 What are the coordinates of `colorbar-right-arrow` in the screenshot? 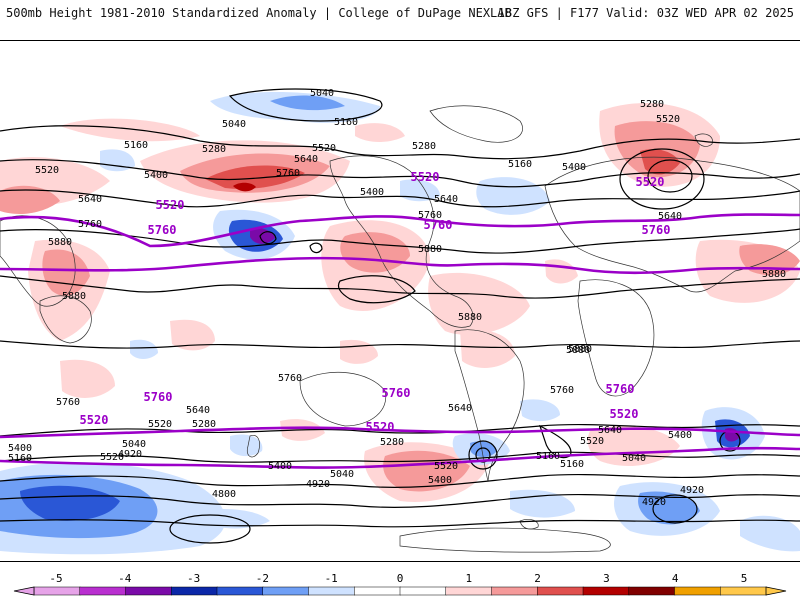 It's located at (776, 591).